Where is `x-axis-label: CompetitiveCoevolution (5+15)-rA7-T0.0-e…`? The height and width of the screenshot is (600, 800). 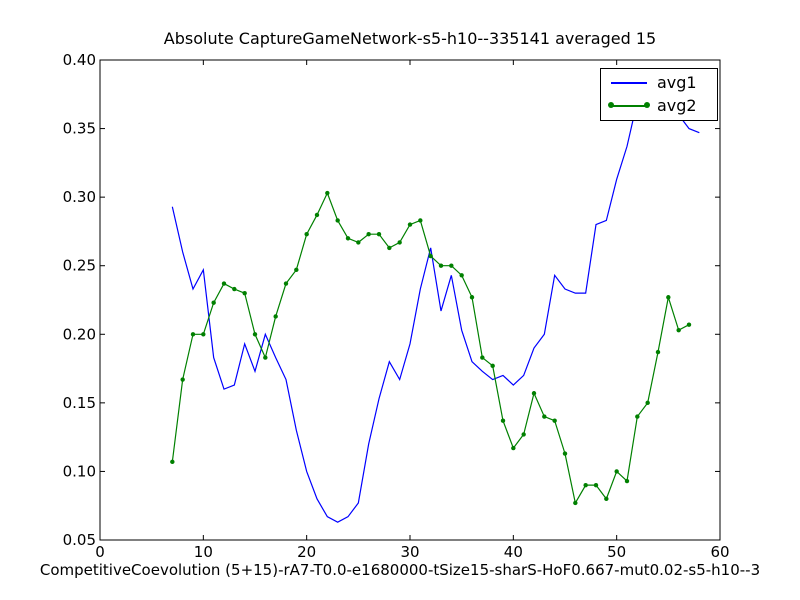 x-axis-label: CompetitiveCoevolution (5+15)-rA7-T0.0-e… is located at coordinates (400, 570).